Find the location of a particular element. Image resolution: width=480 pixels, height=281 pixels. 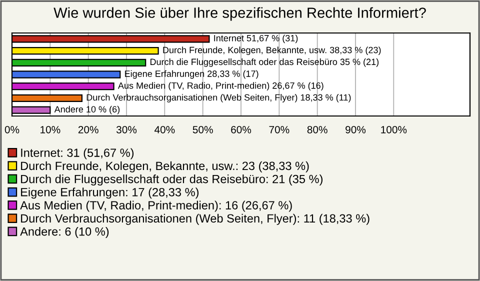

data-label: Aus Medien (TV, Radio, Print-medien) 26,67 % (16) is located at coordinates (221, 86).